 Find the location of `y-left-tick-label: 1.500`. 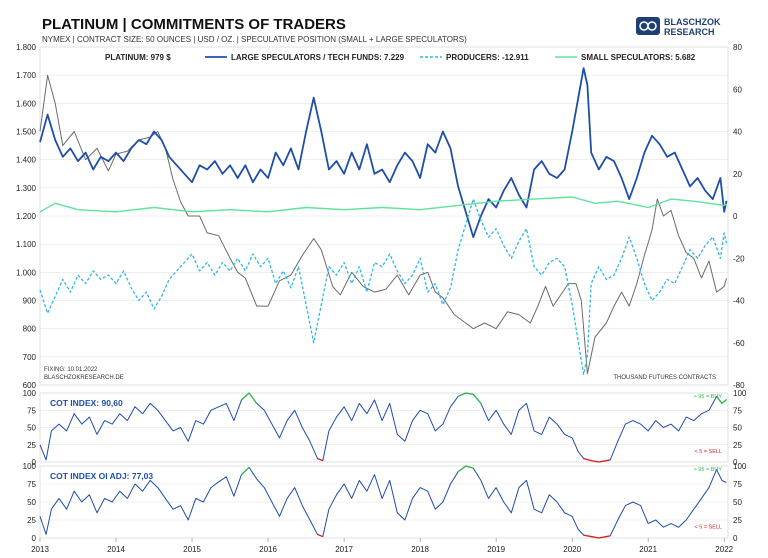

y-left-tick-label: 1.500 is located at coordinates (26, 132).